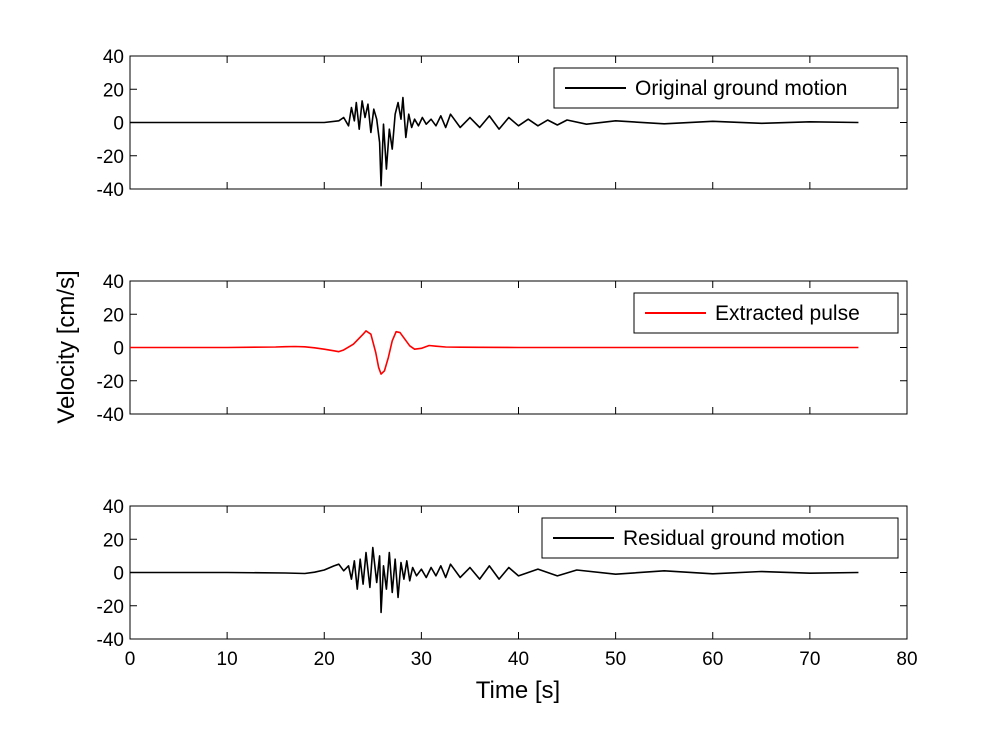 This screenshot has height=750, width=1002. What do you see at coordinates (324, 659) in the screenshot?
I see `x-tick-label: 20` at bounding box center [324, 659].